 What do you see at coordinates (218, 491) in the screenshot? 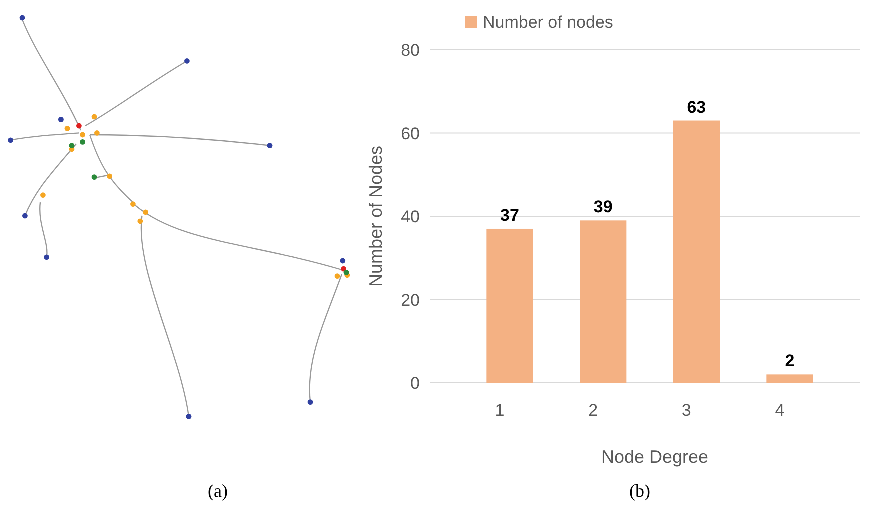
I see `text: (a)` at bounding box center [218, 491].